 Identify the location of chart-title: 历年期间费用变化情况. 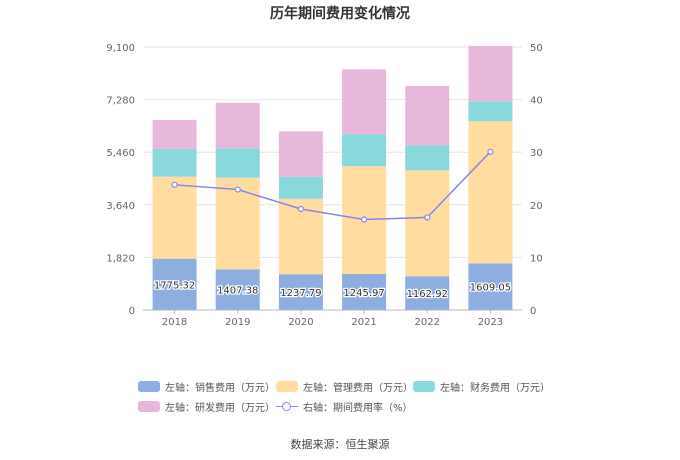
(340, 14).